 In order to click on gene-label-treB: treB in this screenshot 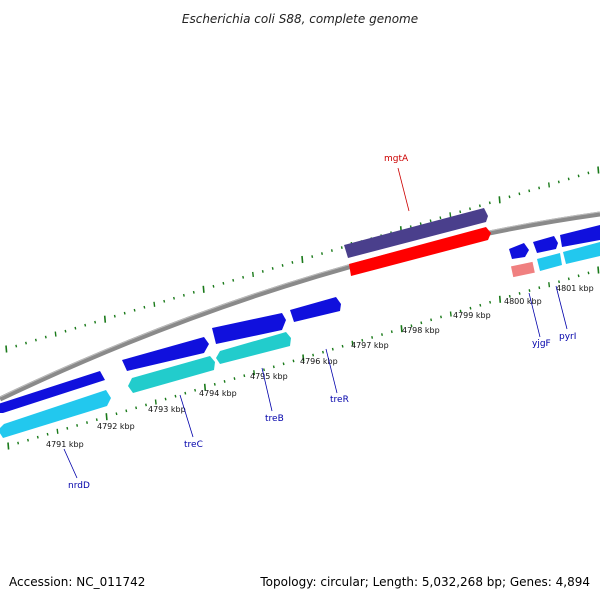, I will do `click(274, 419)`.